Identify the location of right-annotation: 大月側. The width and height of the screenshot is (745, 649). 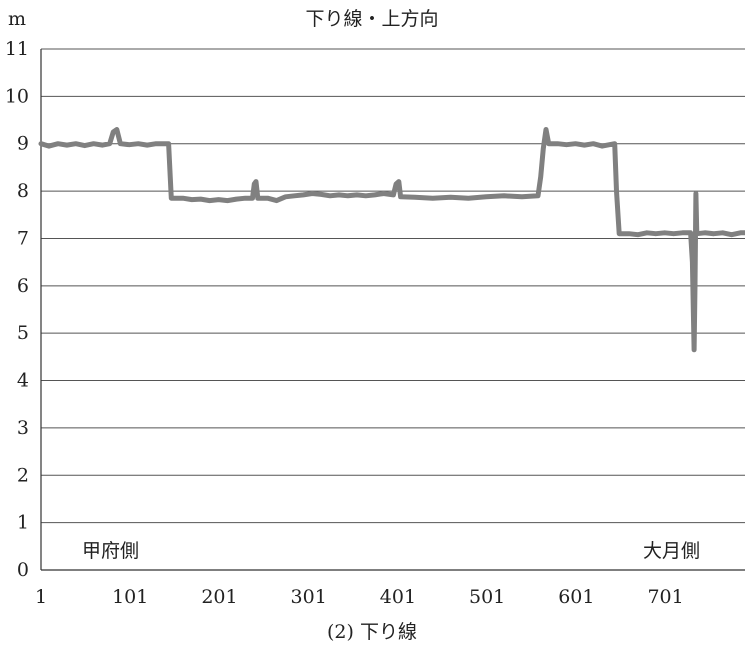
(671, 551).